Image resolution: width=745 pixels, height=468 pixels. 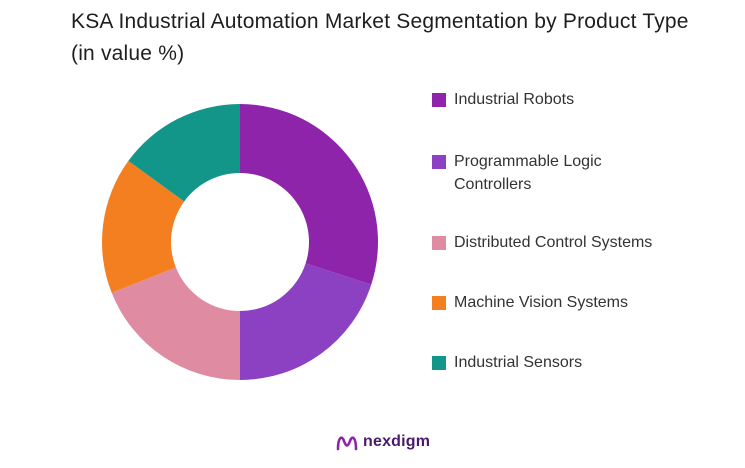 I want to click on legend-label: Industrial Robots, so click(x=514, y=99).